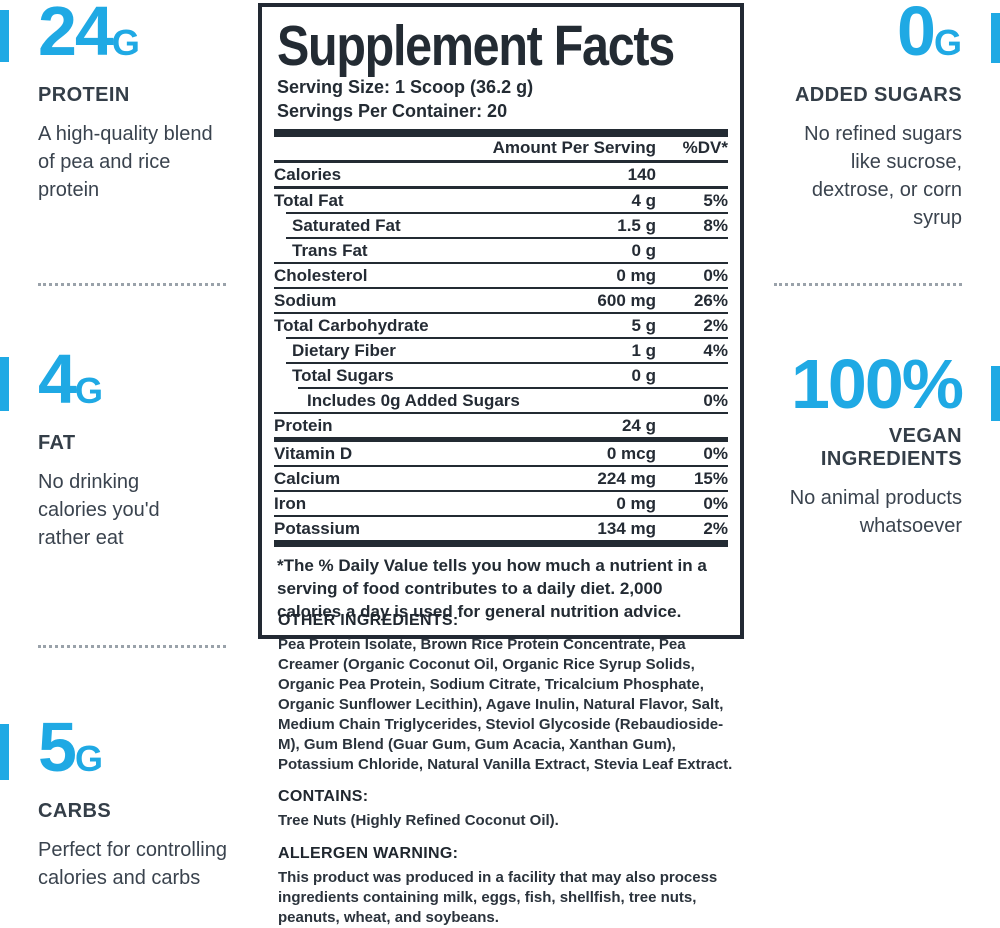  What do you see at coordinates (995, 393) in the screenshot?
I see `accent-bar-vegan` at bounding box center [995, 393].